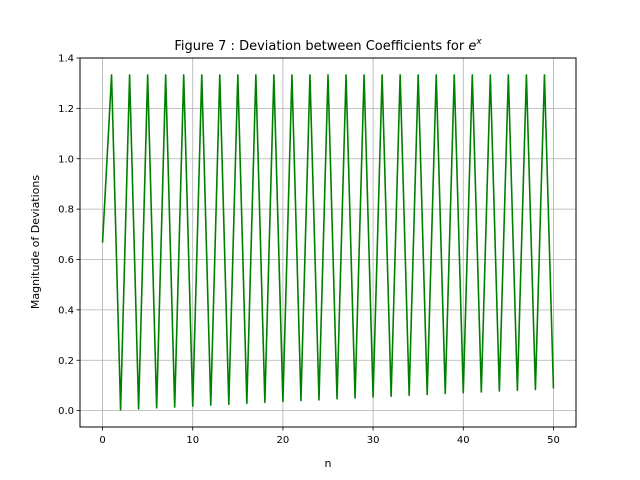  What do you see at coordinates (553, 440) in the screenshot?
I see `x-tick-label: 50` at bounding box center [553, 440].